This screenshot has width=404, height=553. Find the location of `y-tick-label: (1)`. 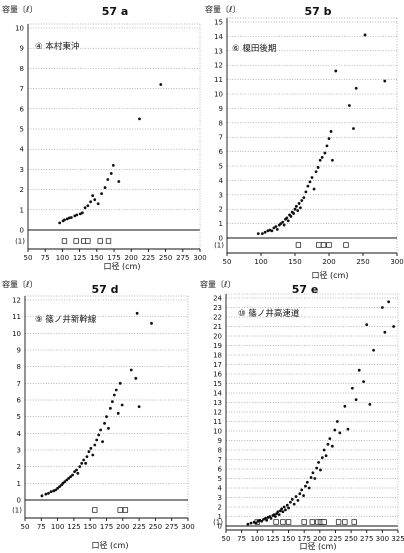

y-tick-label: (1) is located at coordinates (20, 242).